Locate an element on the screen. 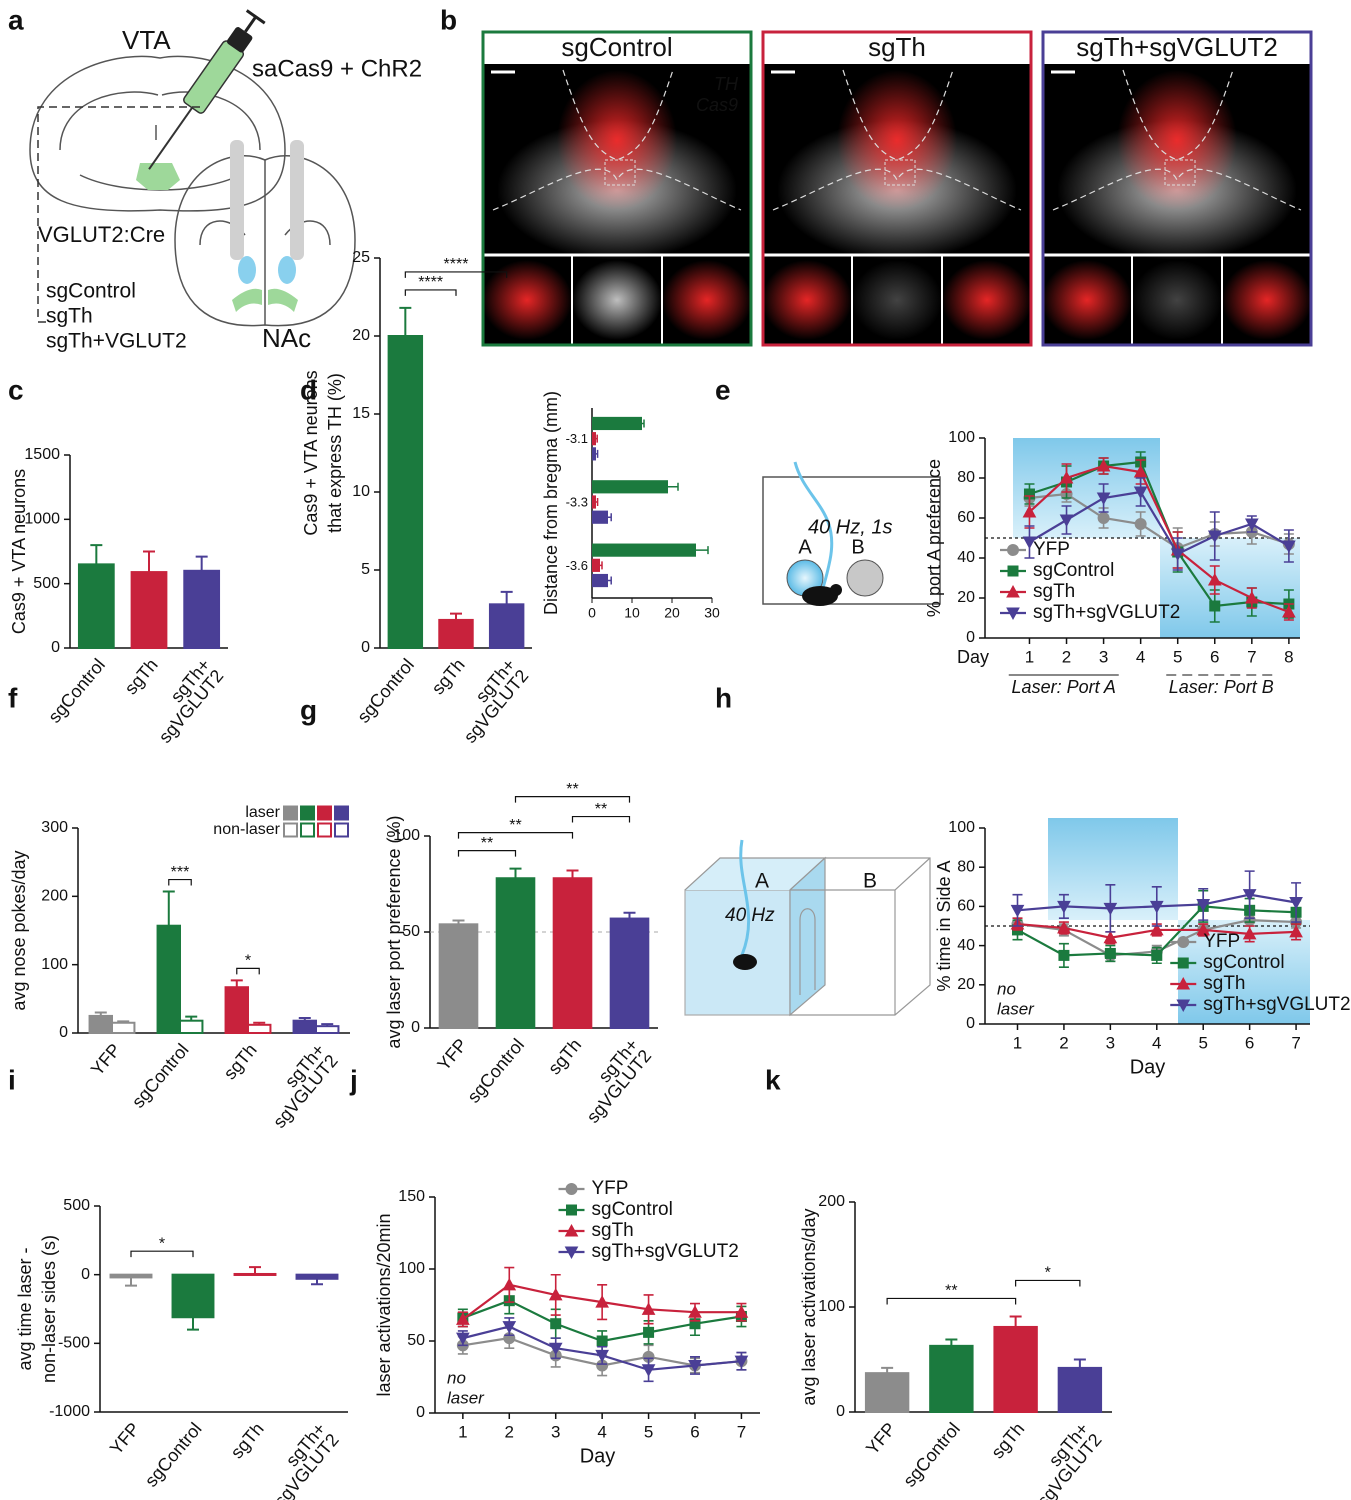  stimulus-label: 40 Hz is located at coordinates (750, 915).